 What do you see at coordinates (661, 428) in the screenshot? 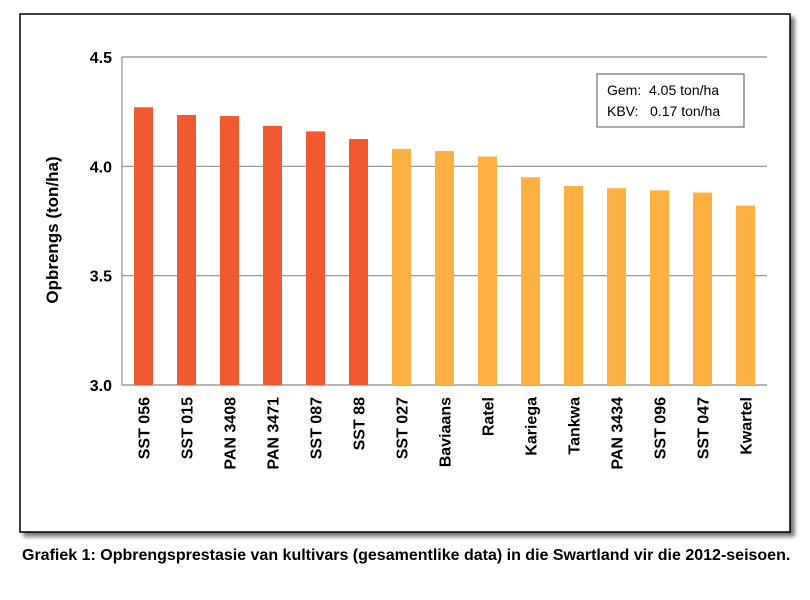
I see `x-tick-label: SST 096` at bounding box center [661, 428].